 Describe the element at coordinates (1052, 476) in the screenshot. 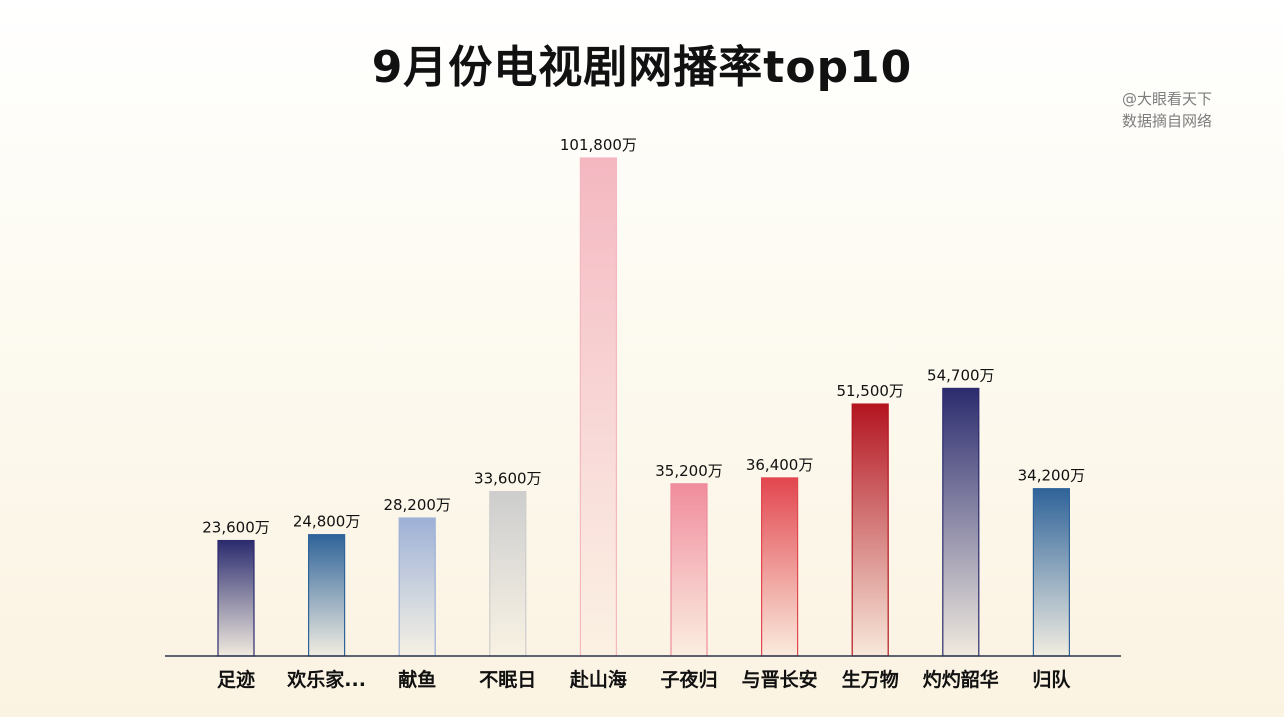

I see `bar-value-label-10: 34,200万` at that location.